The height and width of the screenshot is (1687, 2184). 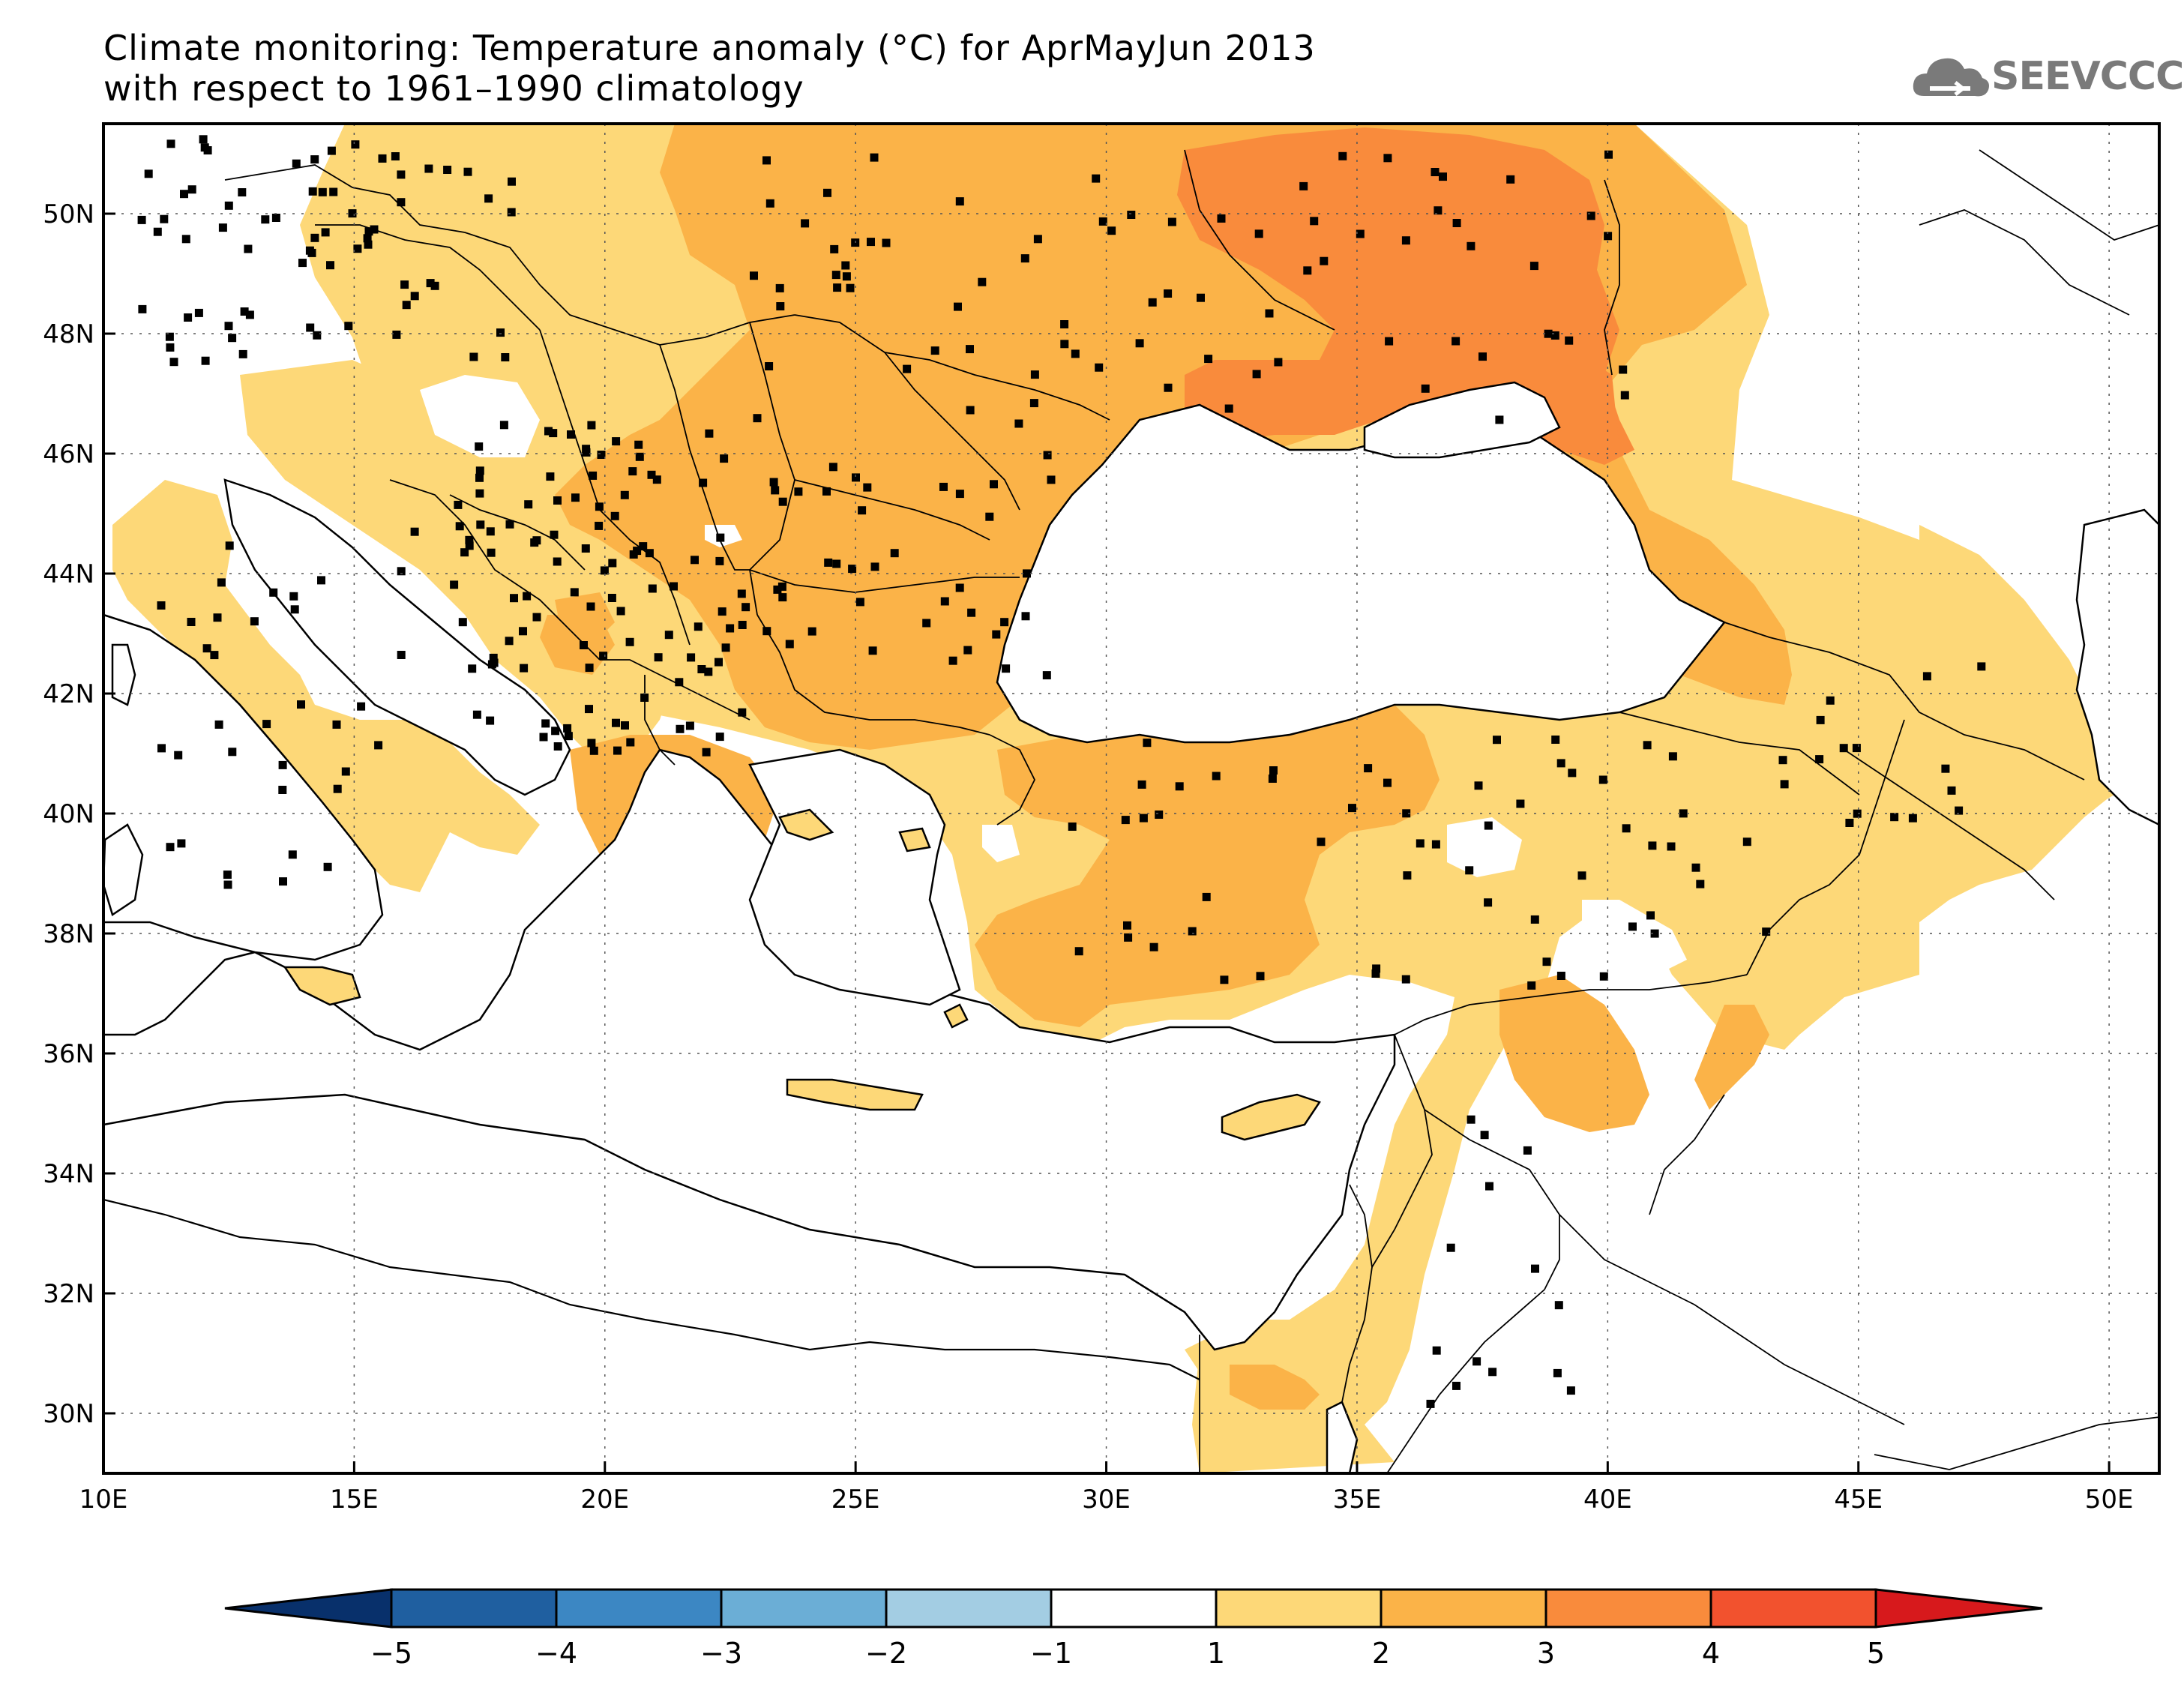 I want to click on colorbar-label: −1, so click(x=1051, y=1653).